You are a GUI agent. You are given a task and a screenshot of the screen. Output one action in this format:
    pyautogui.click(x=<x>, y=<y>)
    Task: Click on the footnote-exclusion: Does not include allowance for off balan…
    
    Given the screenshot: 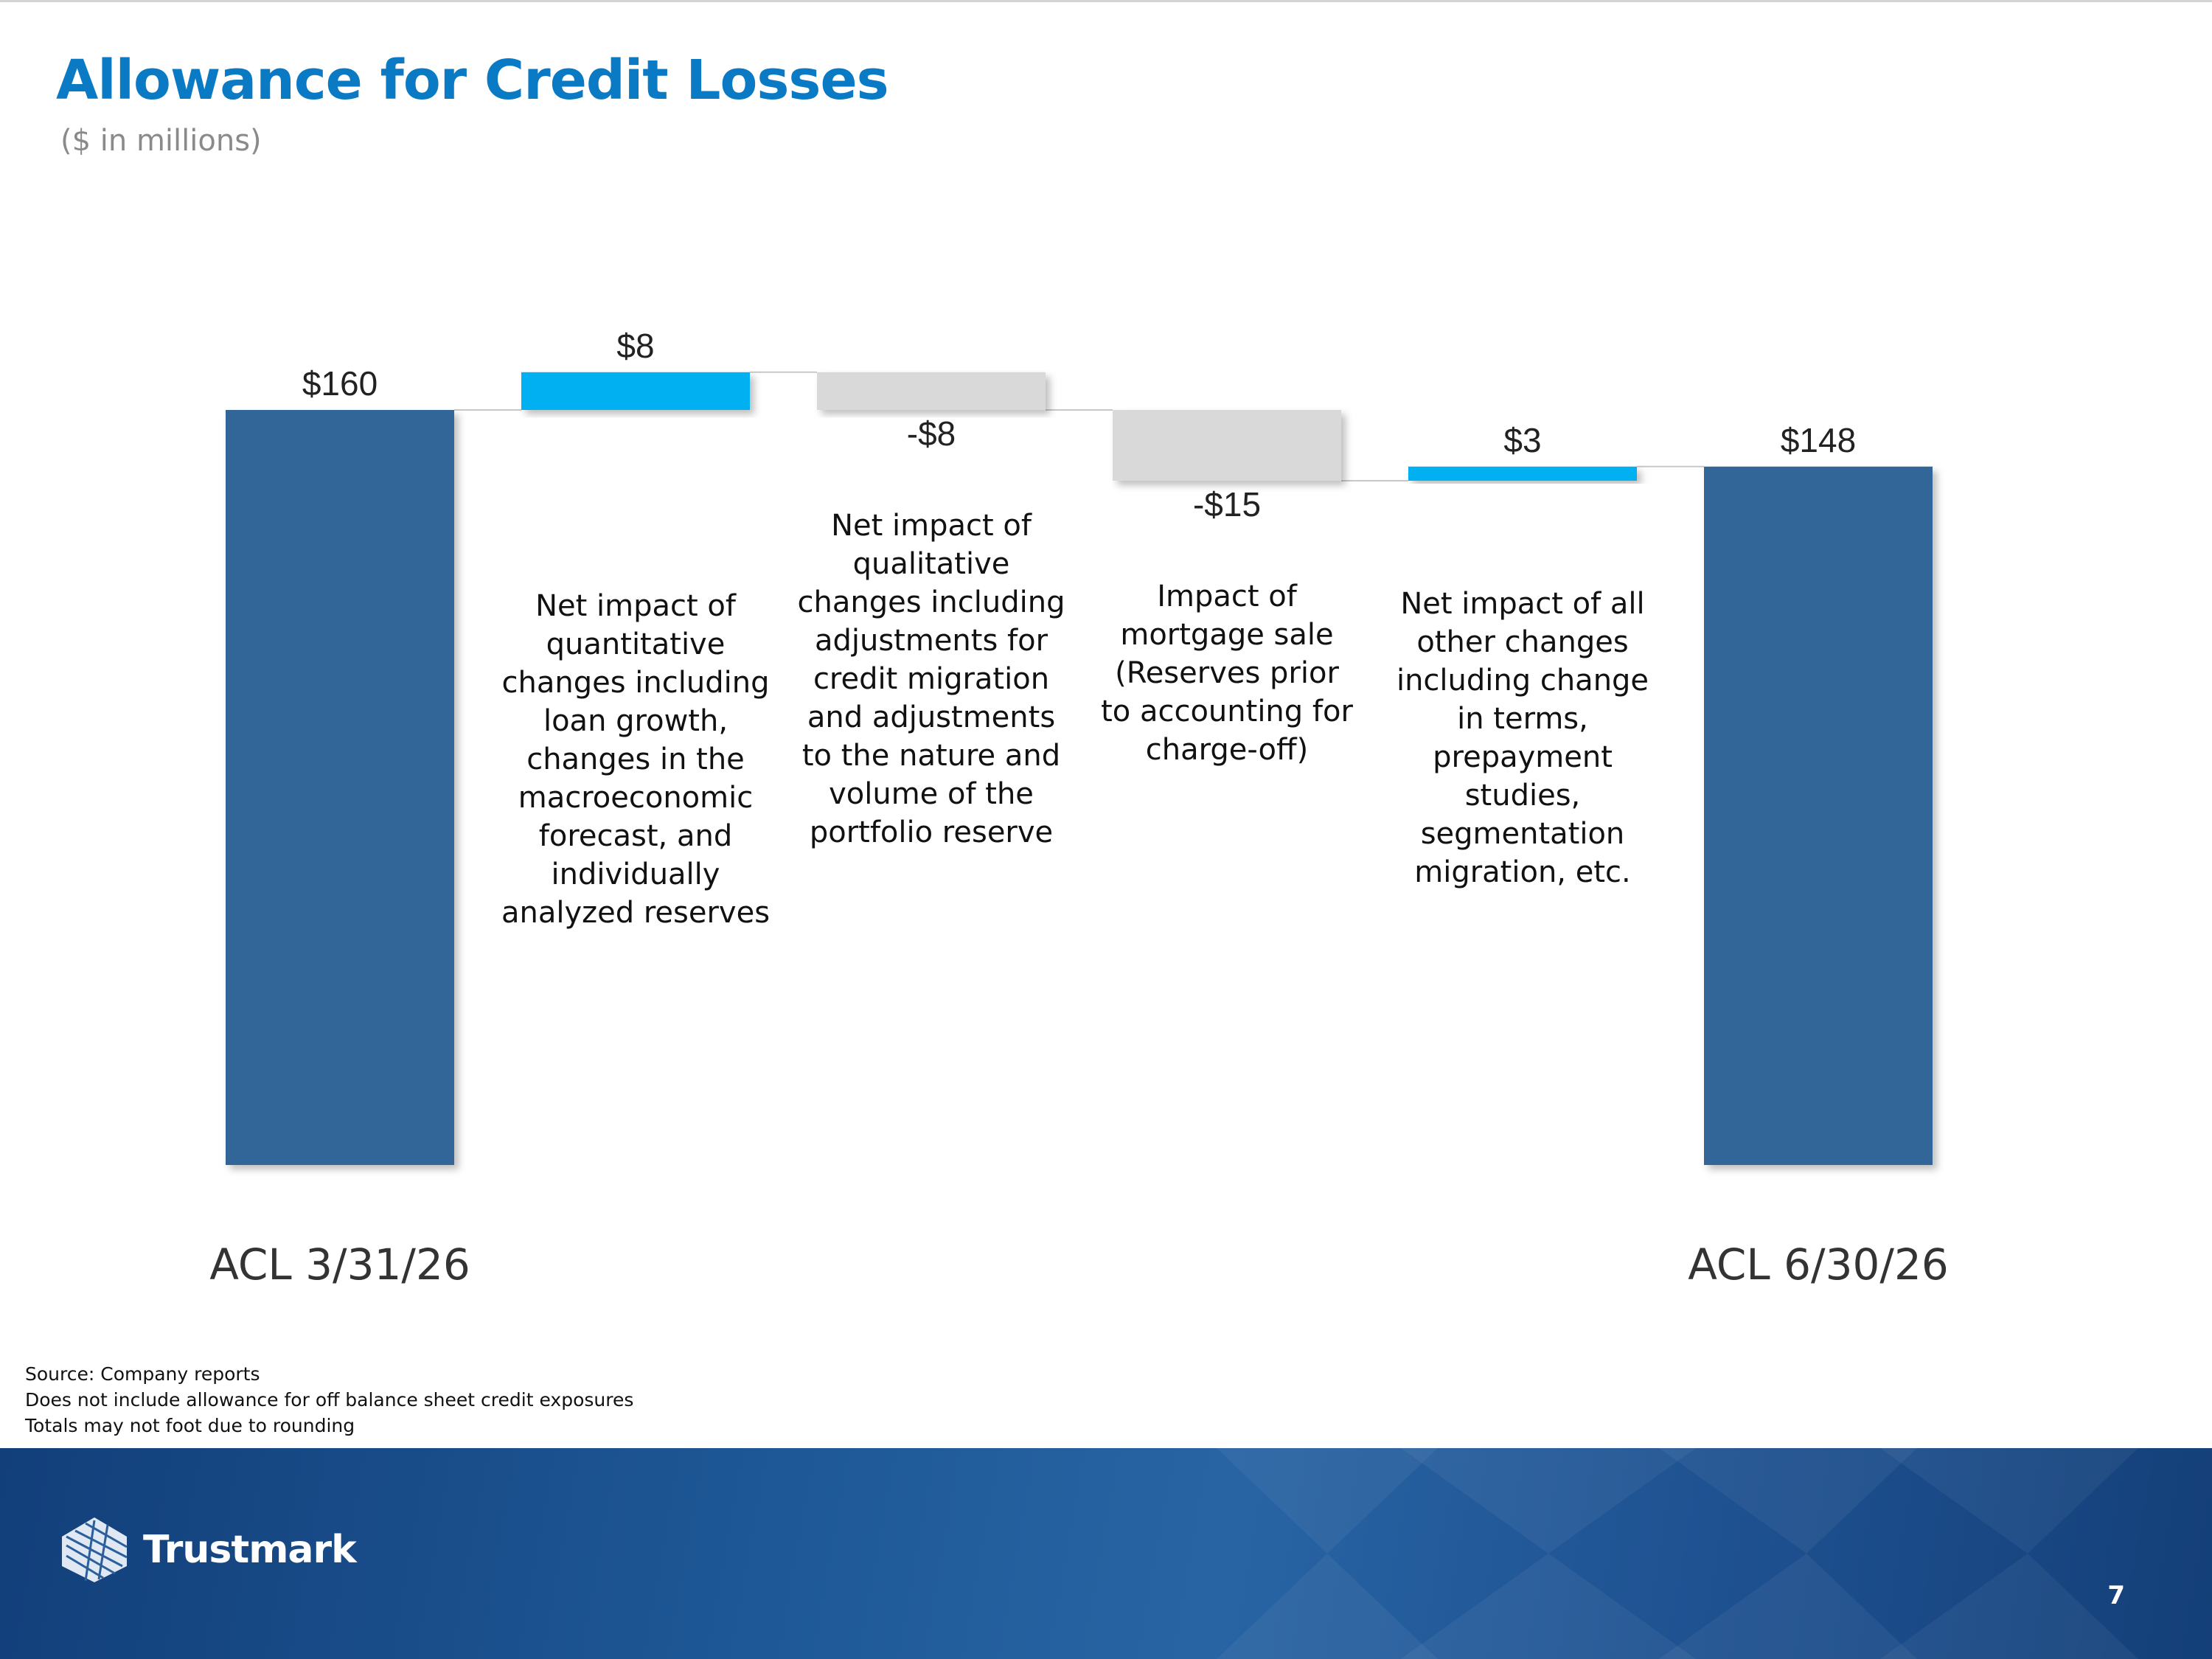 What is the action you would take?
    pyautogui.click(x=329, y=1400)
    